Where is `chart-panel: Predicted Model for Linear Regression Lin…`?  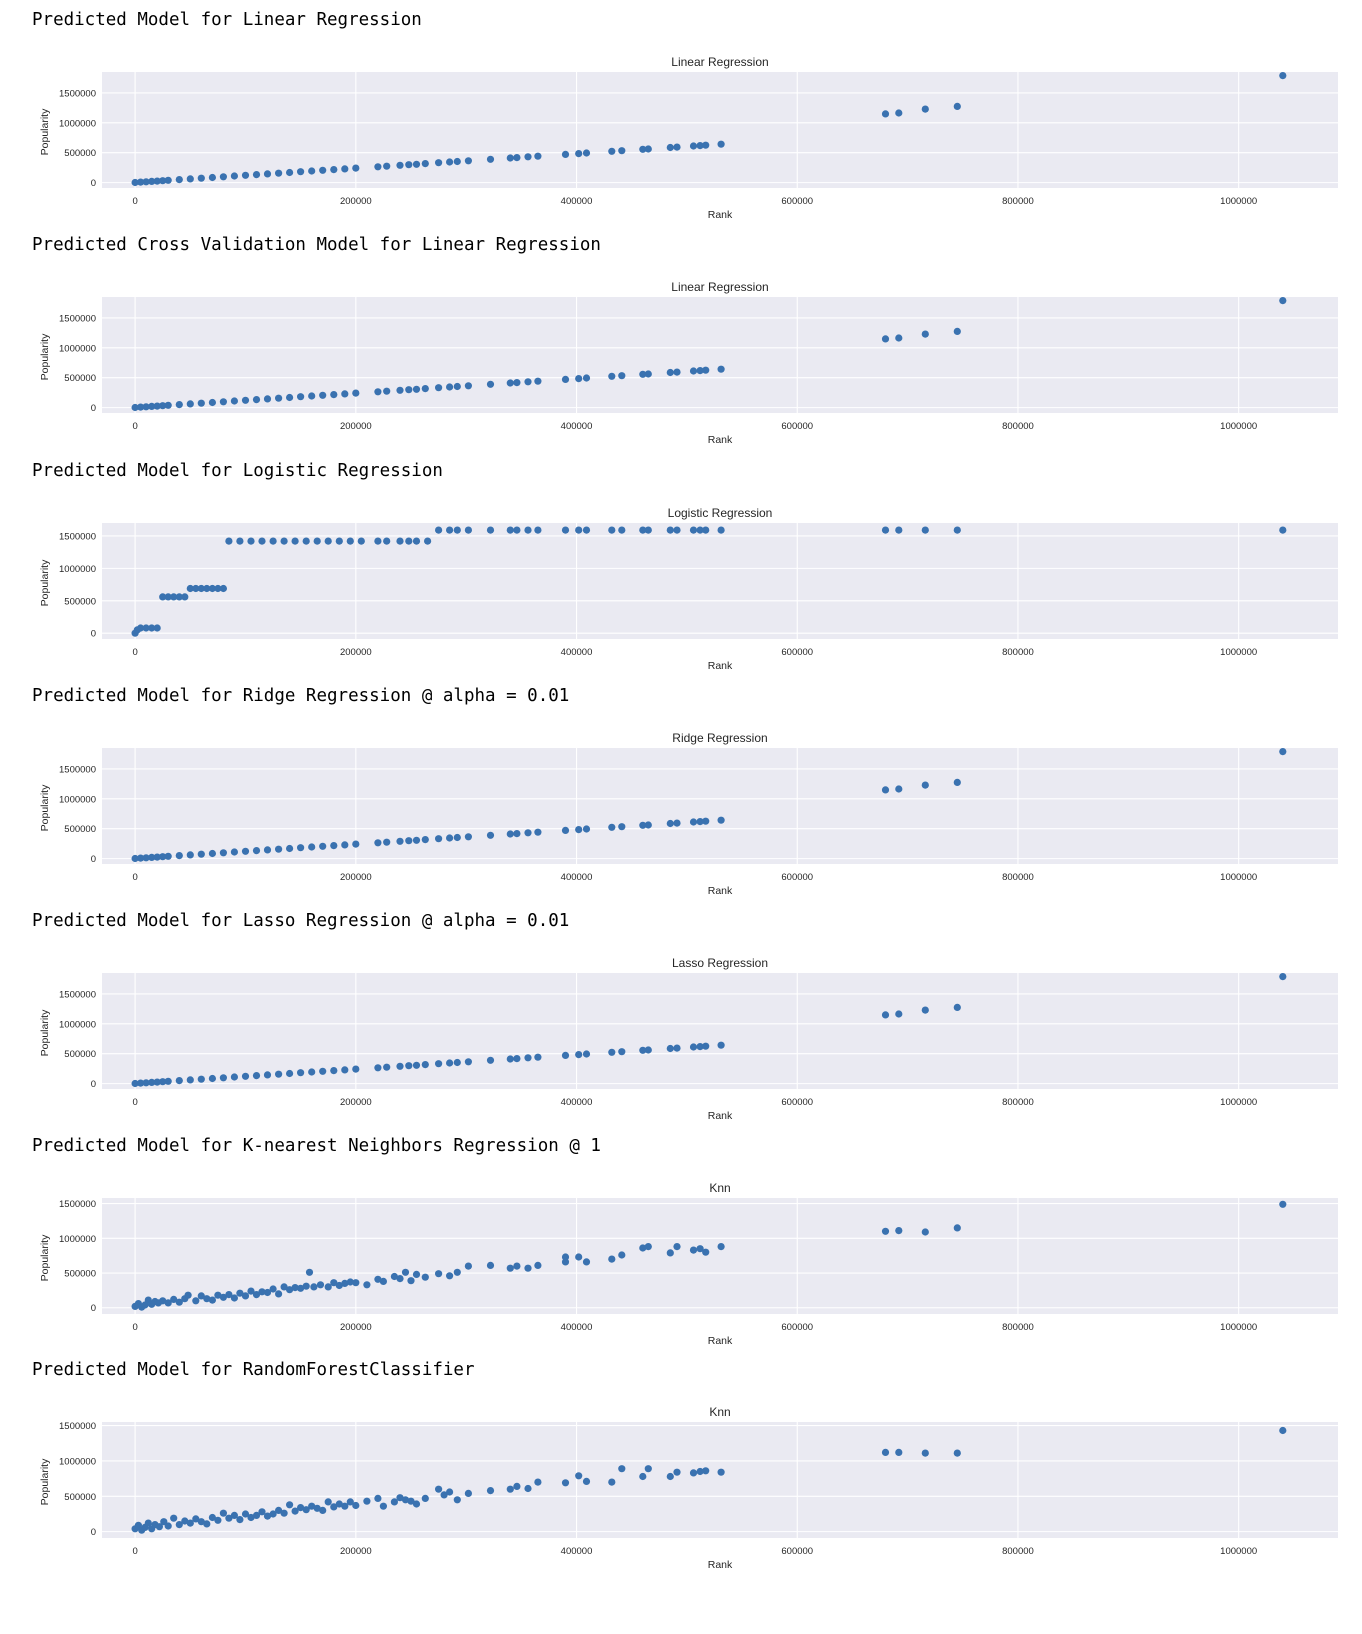 chart-panel: Predicted Model for Linear Regression Lin… is located at coordinates (681, 117).